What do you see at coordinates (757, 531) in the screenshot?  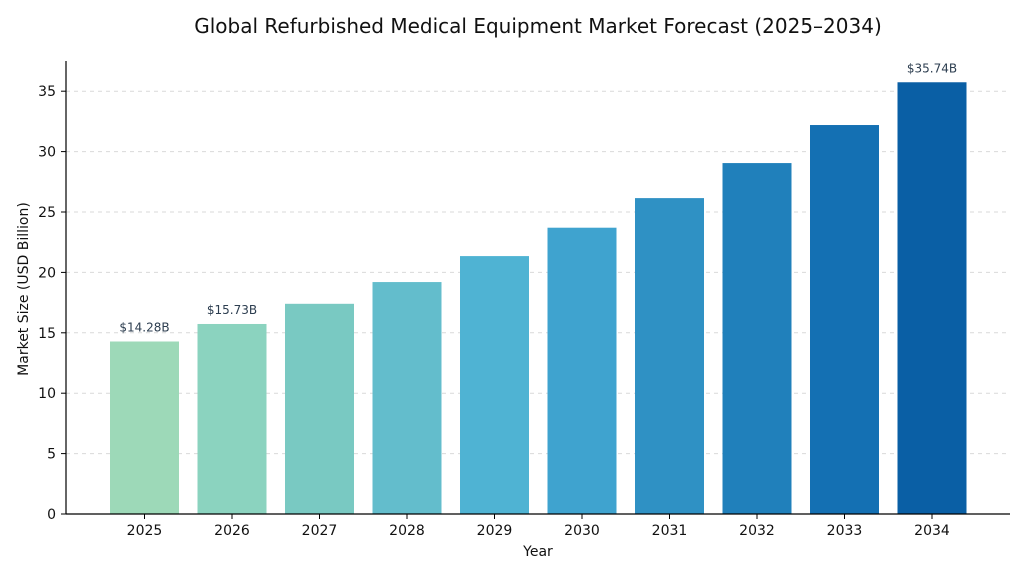 I see `x-tick-label: 2032` at bounding box center [757, 531].